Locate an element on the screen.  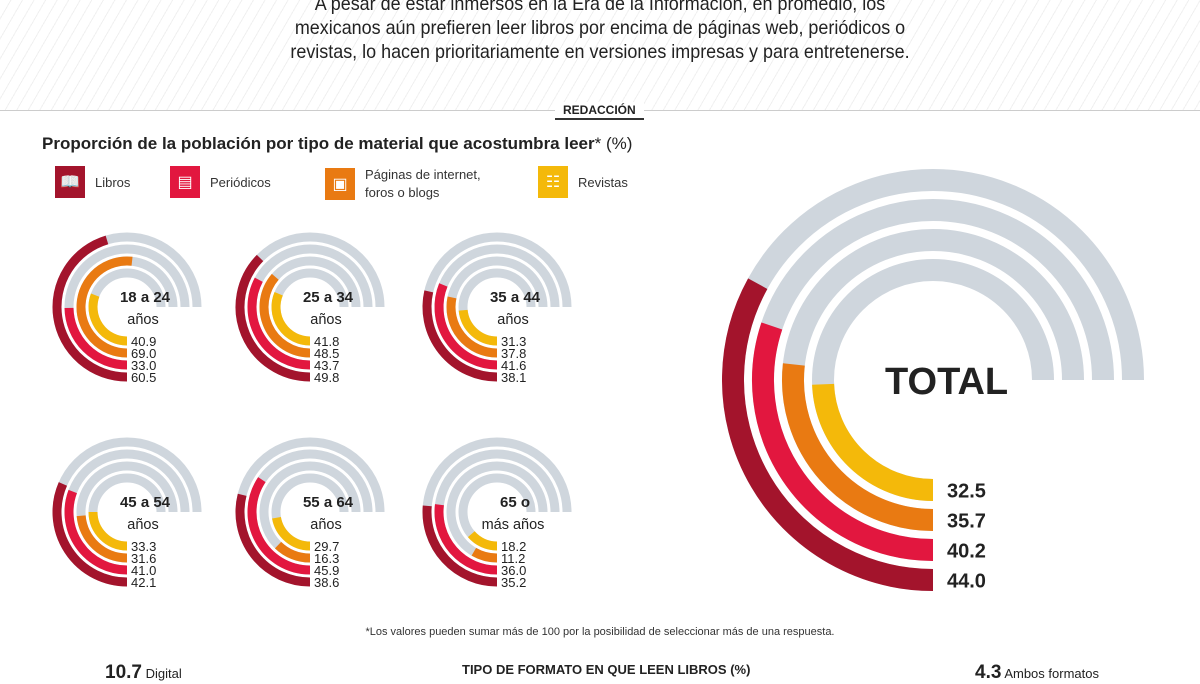
format-title: TIPO DE FORMATO EN QUE LEEN LIBROS (%) is located at coordinates (606, 669).